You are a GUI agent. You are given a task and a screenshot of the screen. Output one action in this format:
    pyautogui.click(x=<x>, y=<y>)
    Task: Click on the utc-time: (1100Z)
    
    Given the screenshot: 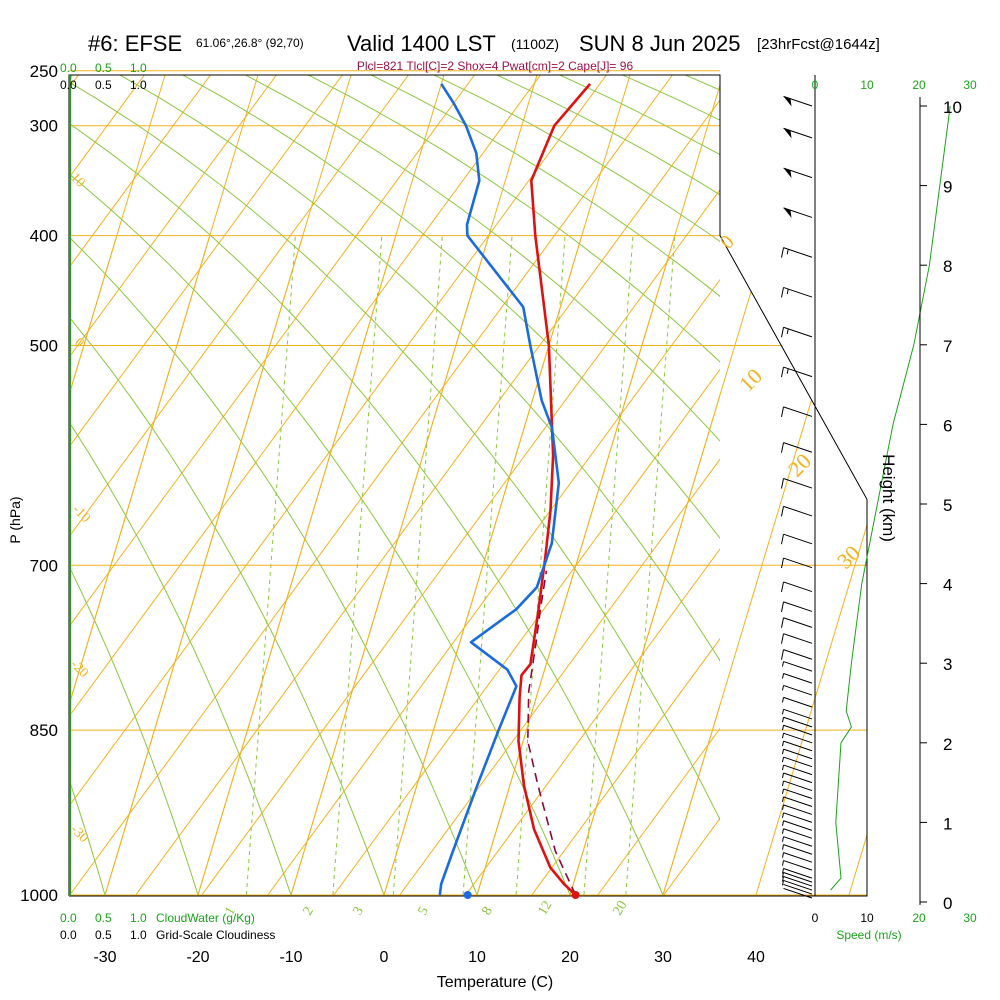 What is the action you would take?
    pyautogui.click(x=535, y=44)
    